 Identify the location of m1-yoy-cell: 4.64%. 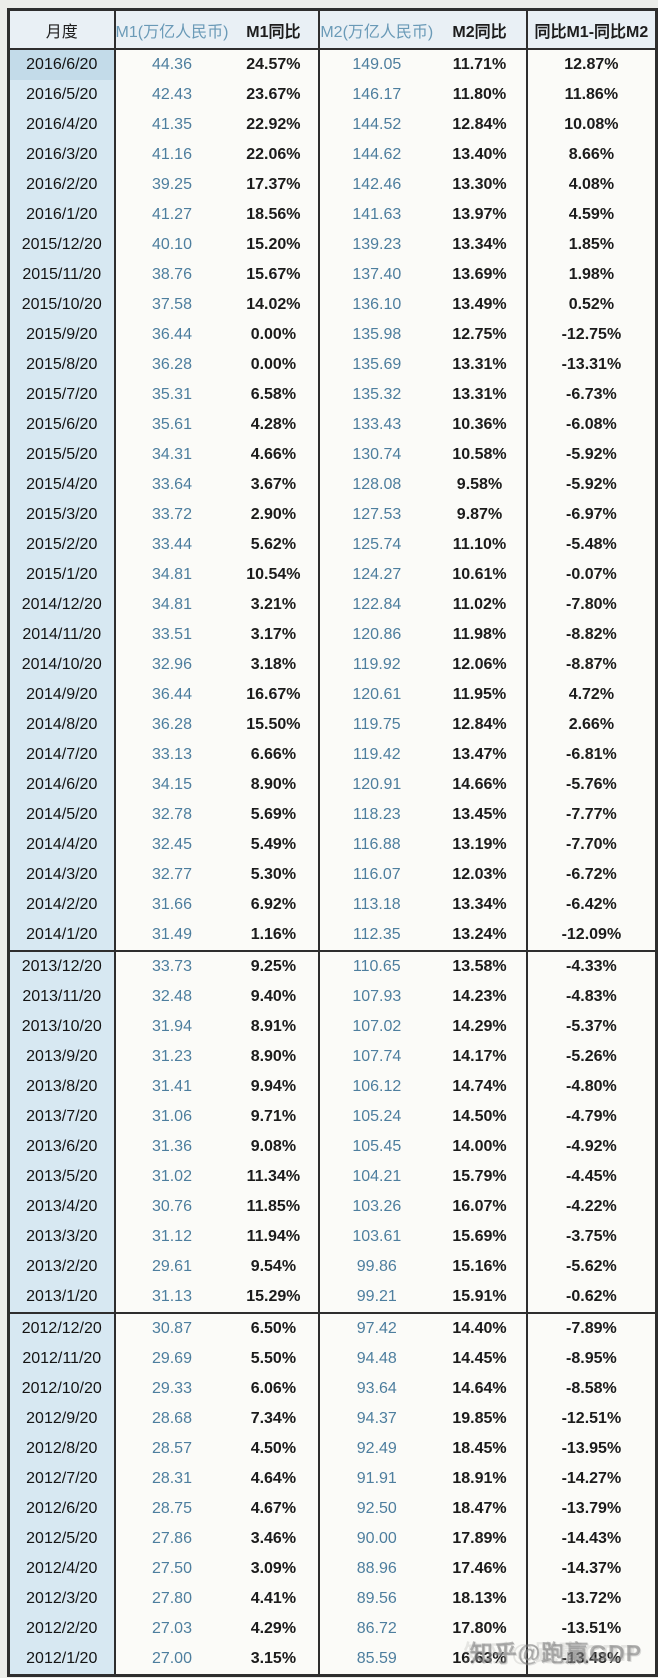
(274, 1479).